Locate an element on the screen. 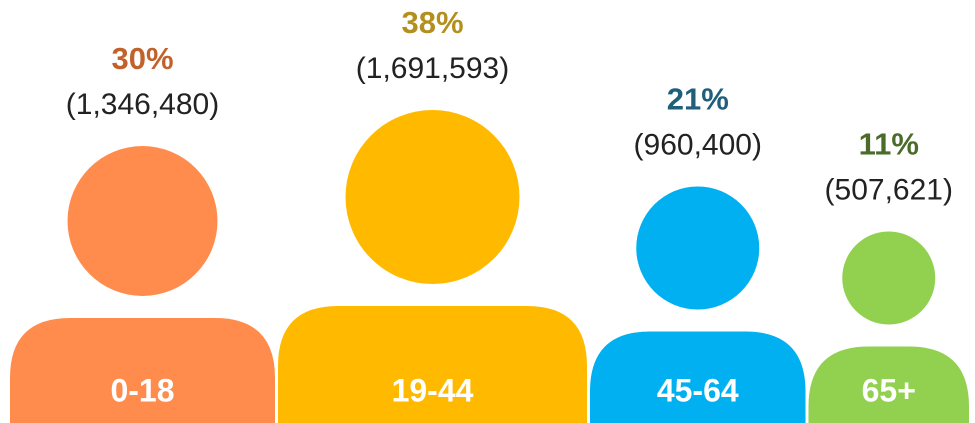 The image size is (975, 423). category-label: 45-64 is located at coordinates (698, 390).